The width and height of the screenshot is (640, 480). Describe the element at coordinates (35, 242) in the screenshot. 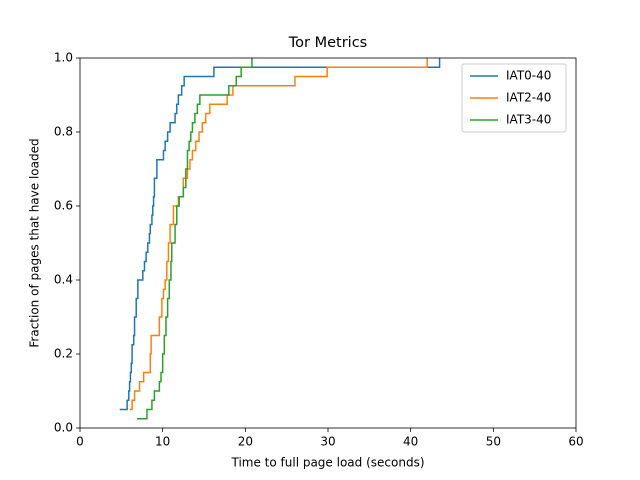

I see `y-axis-label: Fraction of pages that have loaded` at that location.